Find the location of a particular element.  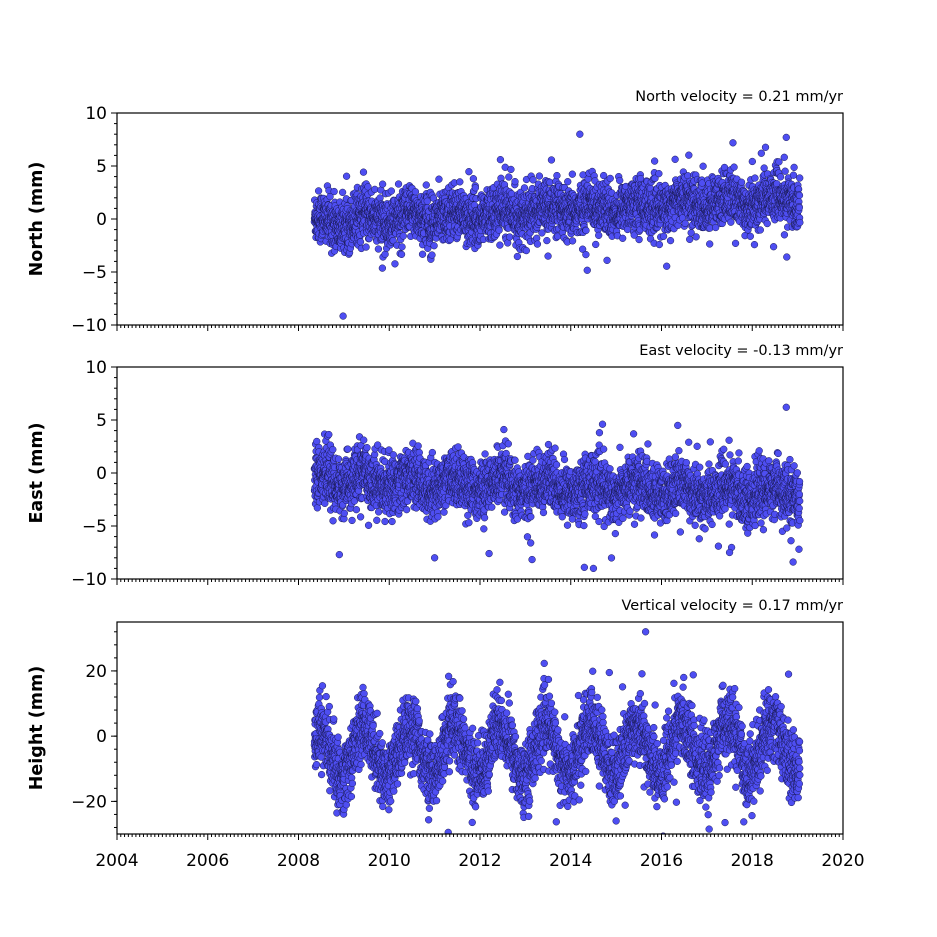

north-ytick-label: −10 is located at coordinates (89, 326).